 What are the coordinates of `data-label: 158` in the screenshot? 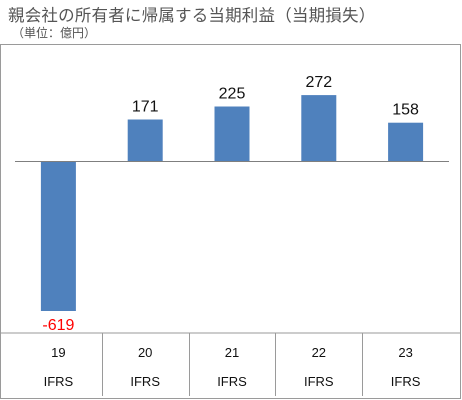 It's located at (405, 110).